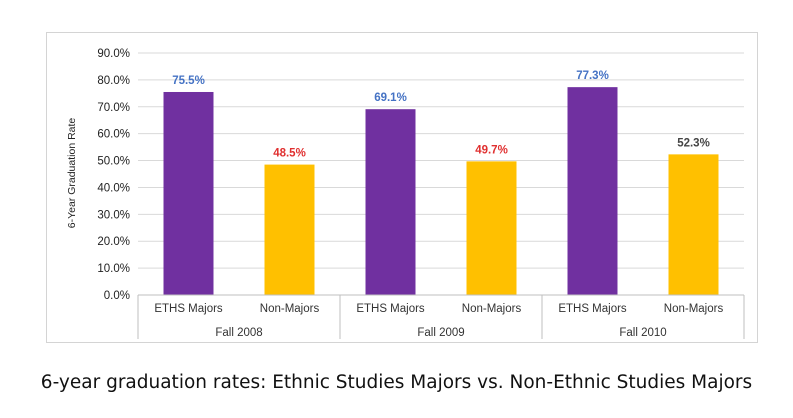  I want to click on x-group-label: Fall 2010, so click(642, 333).